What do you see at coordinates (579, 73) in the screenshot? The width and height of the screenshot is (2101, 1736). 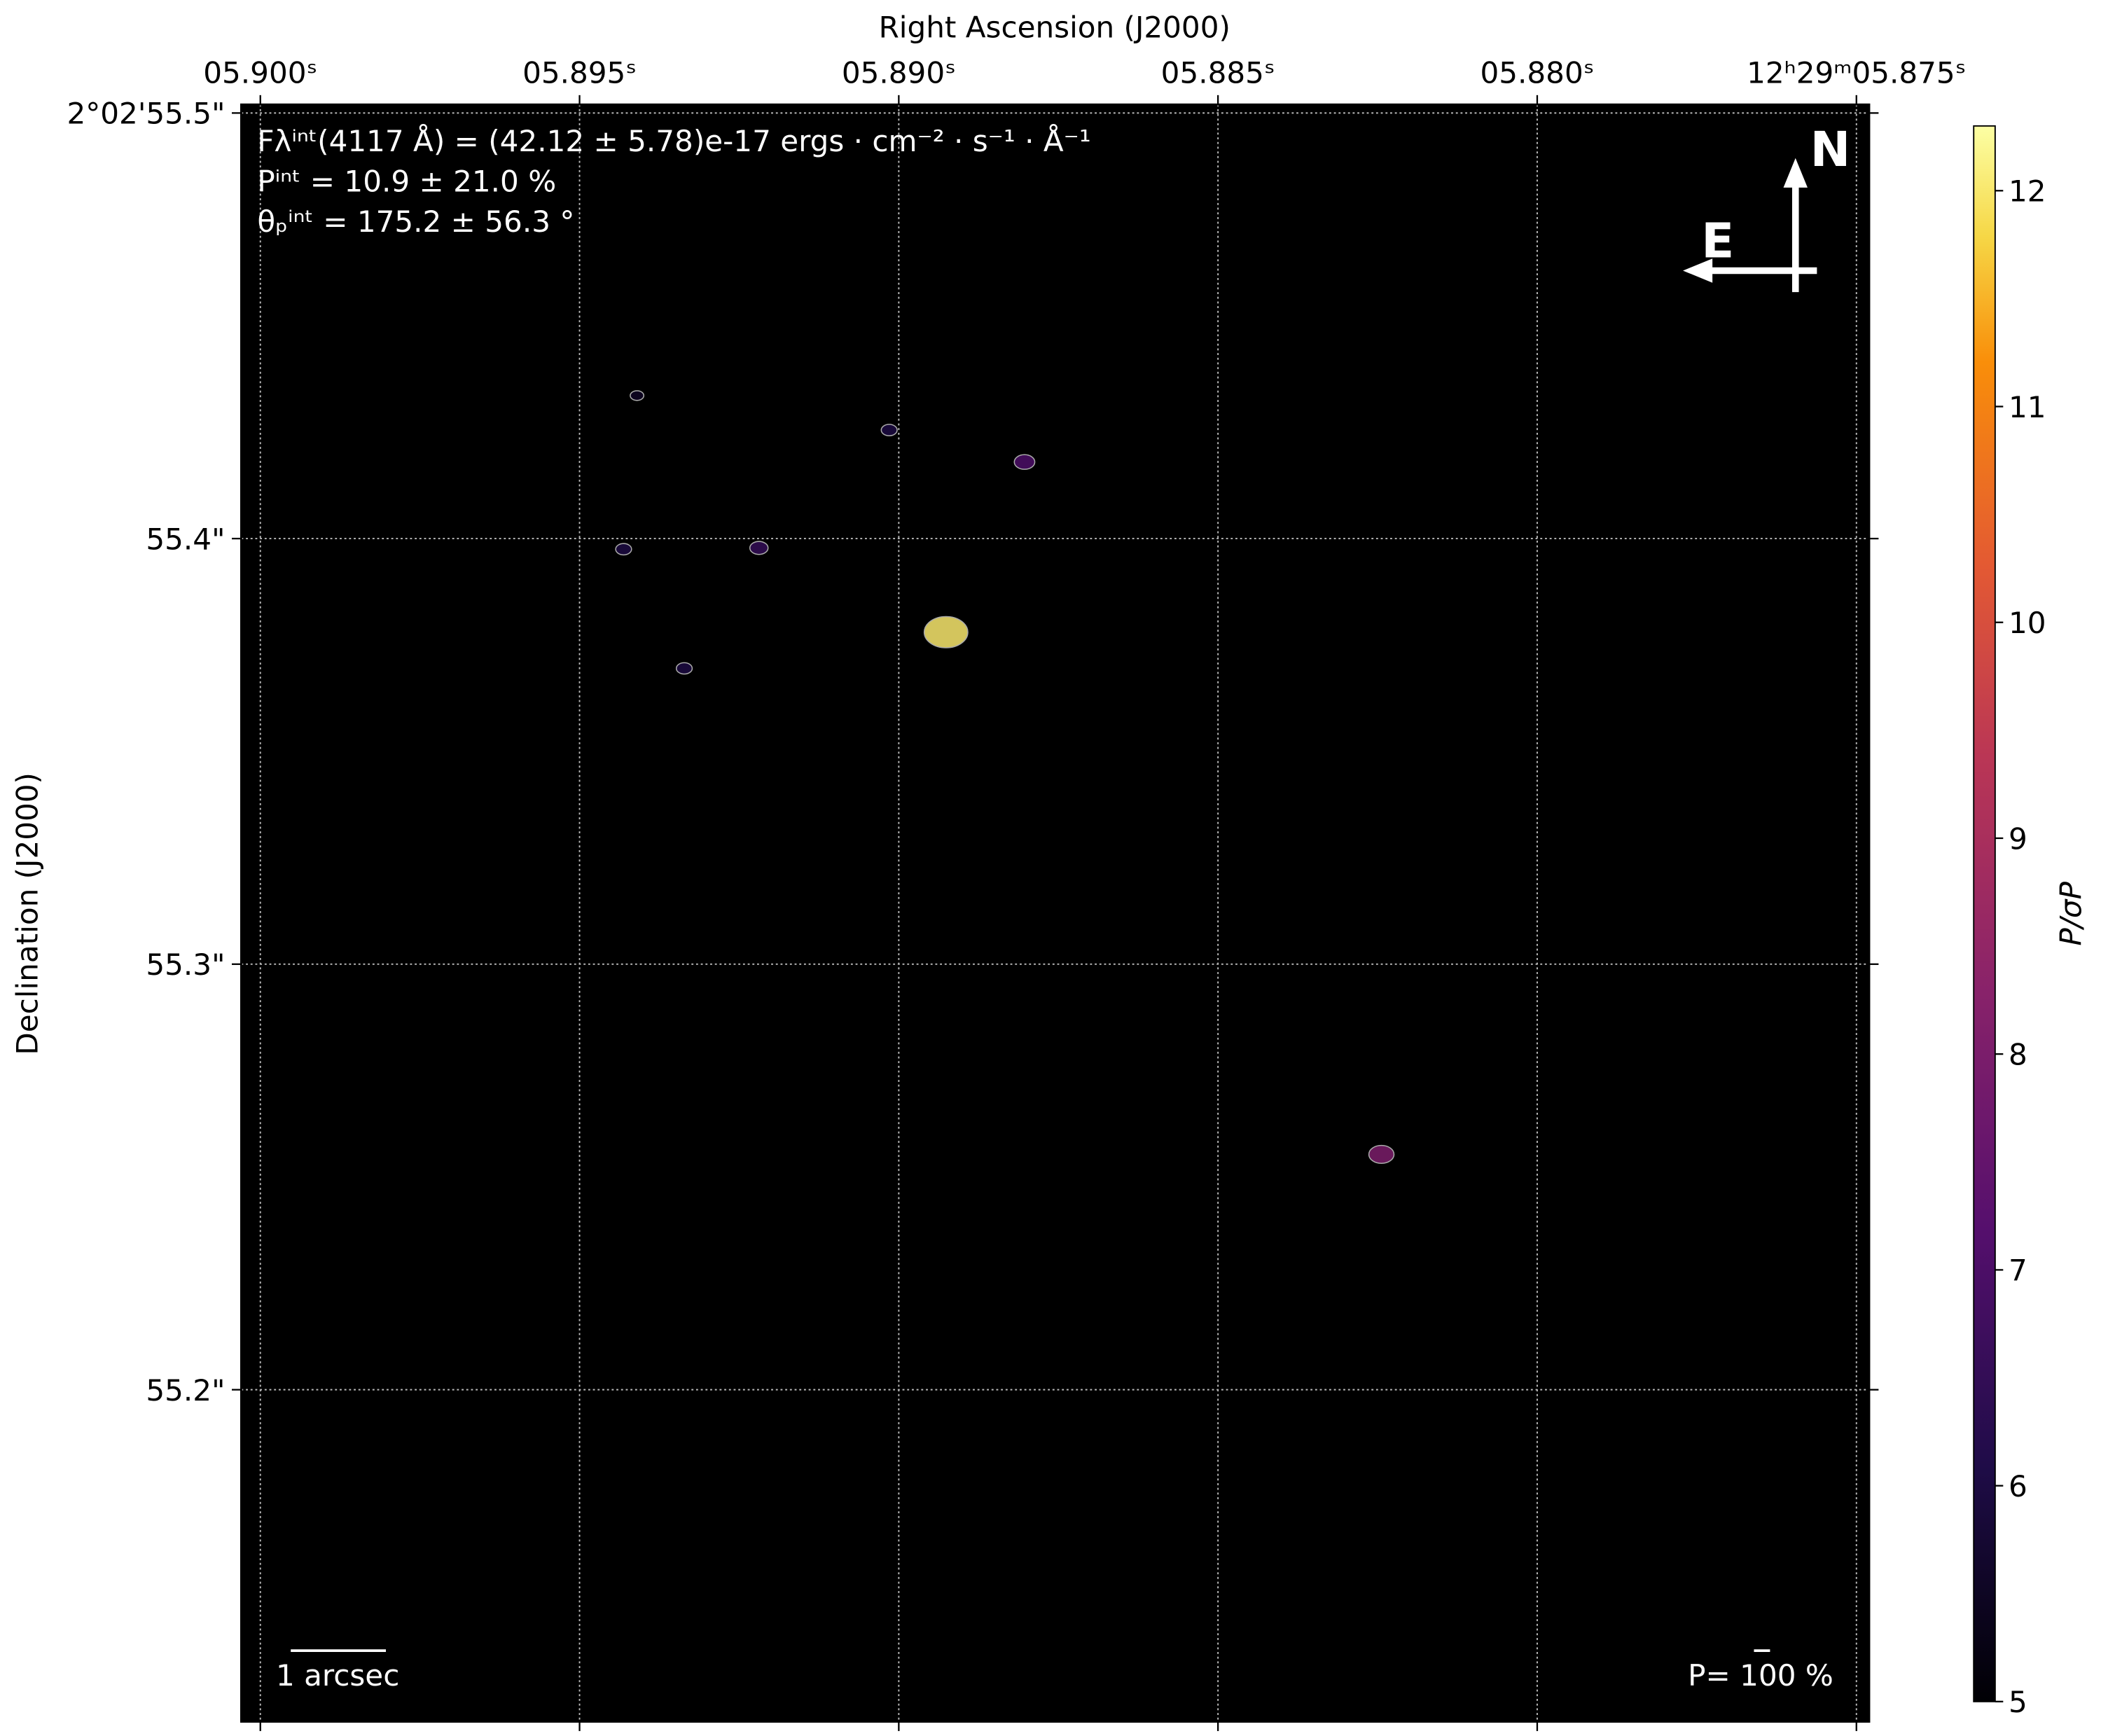 I see `x-tick-label: 05.895ˢ` at bounding box center [579, 73].